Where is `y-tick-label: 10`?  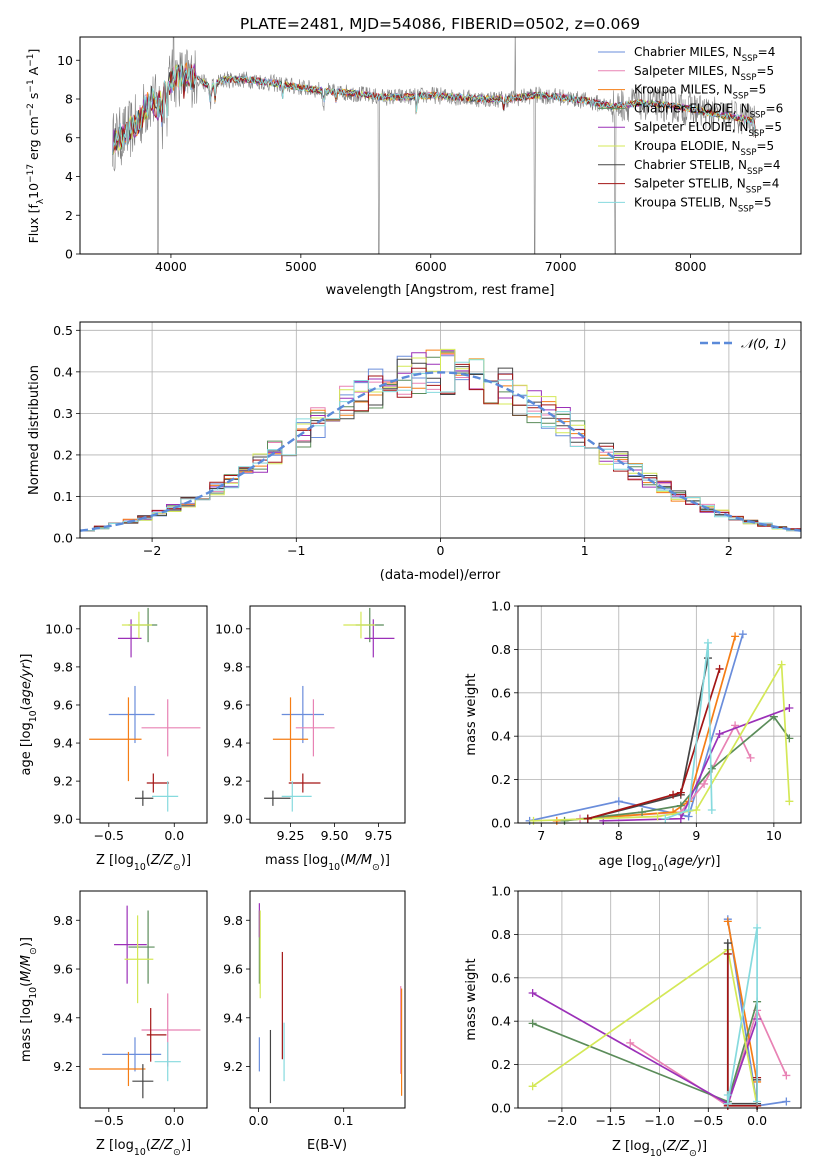
y-tick-label: 10 is located at coordinates (65, 60).